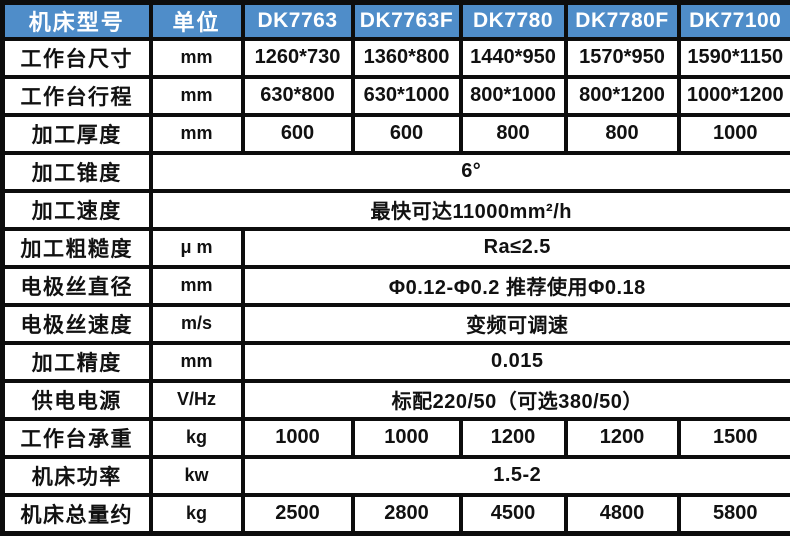 The image size is (790, 536). What do you see at coordinates (406, 20) in the screenshot?
I see `header-model-dk7763f: DK7763F` at bounding box center [406, 20].